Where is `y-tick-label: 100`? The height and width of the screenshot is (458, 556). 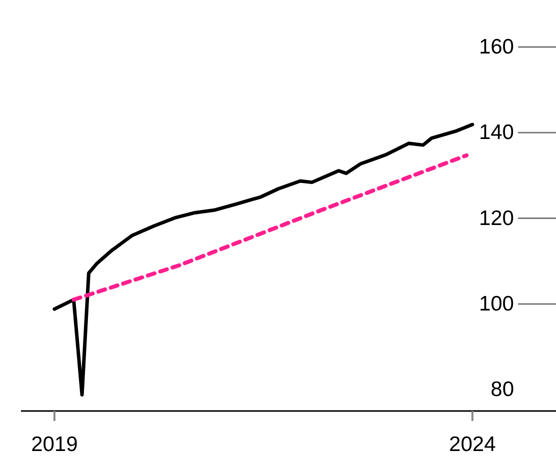 y-tick-label: 100 is located at coordinates (496, 304).